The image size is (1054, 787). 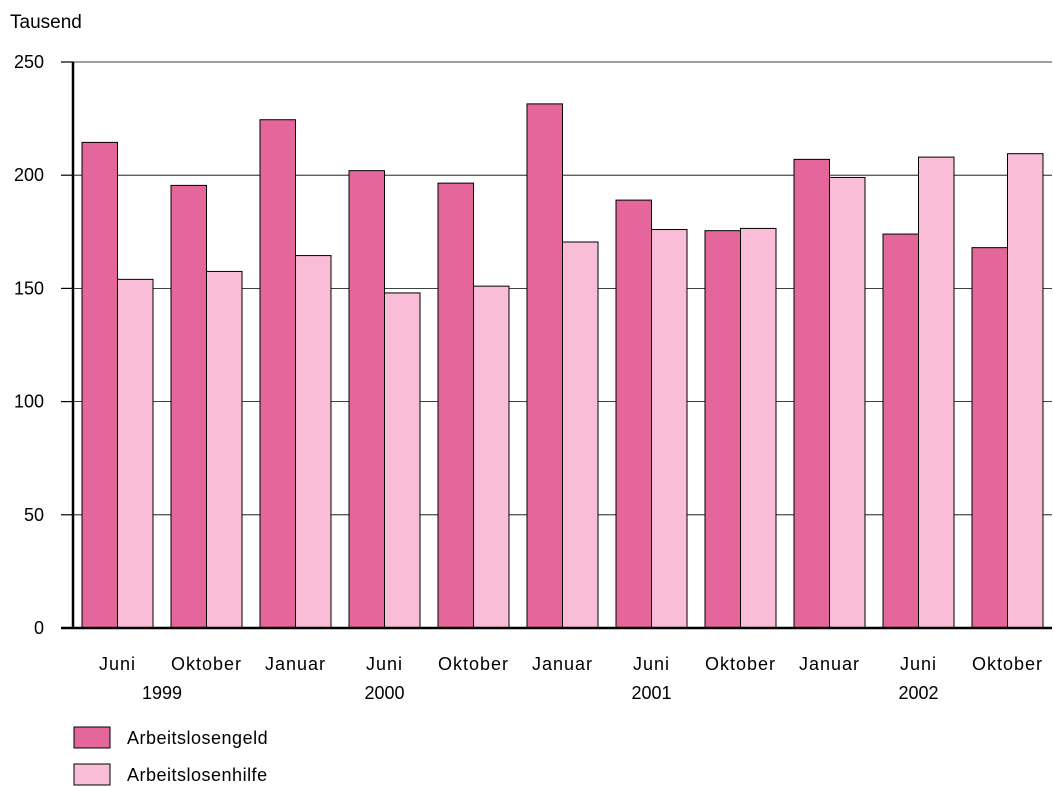 What do you see at coordinates (29, 288) in the screenshot?
I see `y-tick-label: 150` at bounding box center [29, 288].